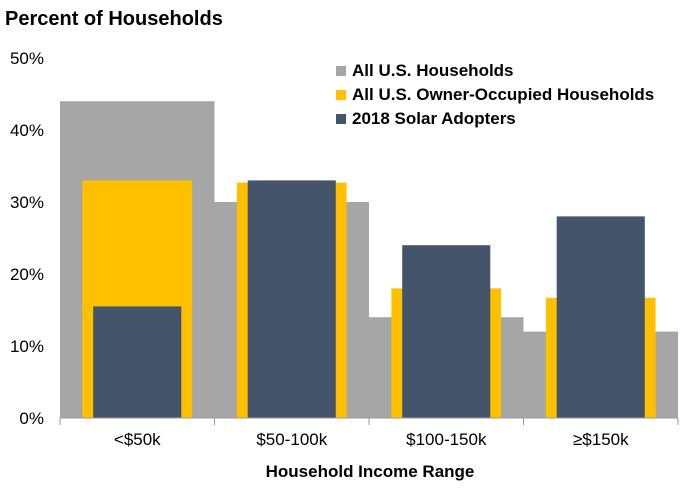  Describe the element at coordinates (27, 130) in the screenshot. I see `y-tick-label: 40%` at that location.